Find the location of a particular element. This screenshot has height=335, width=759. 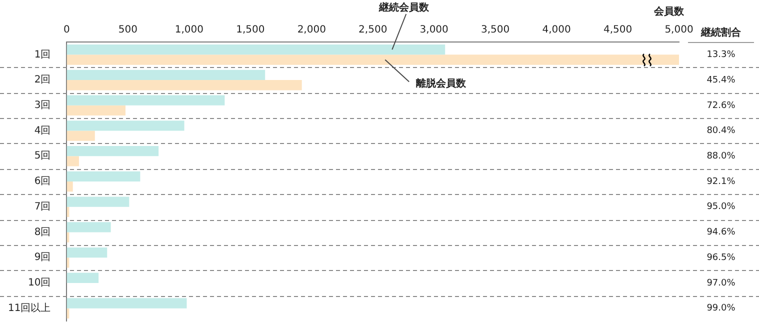

y-tick-label: 5回 is located at coordinates (42, 156).